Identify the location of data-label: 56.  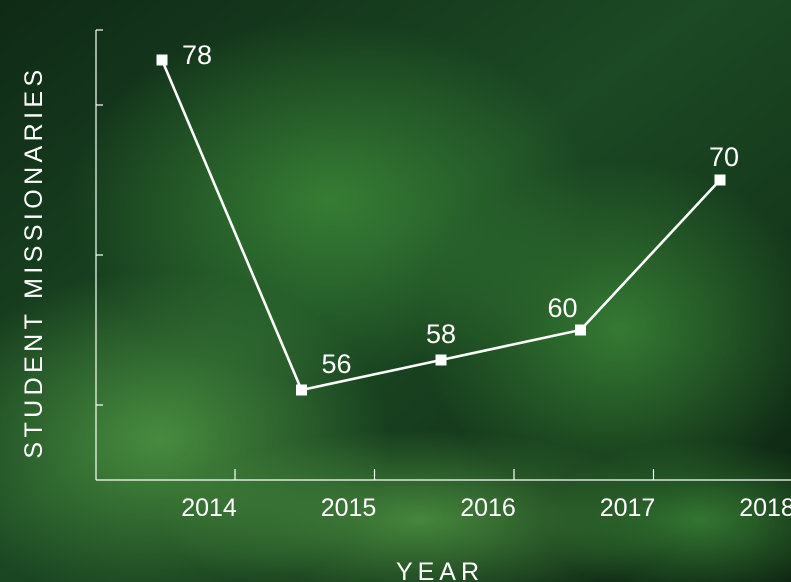
(337, 364).